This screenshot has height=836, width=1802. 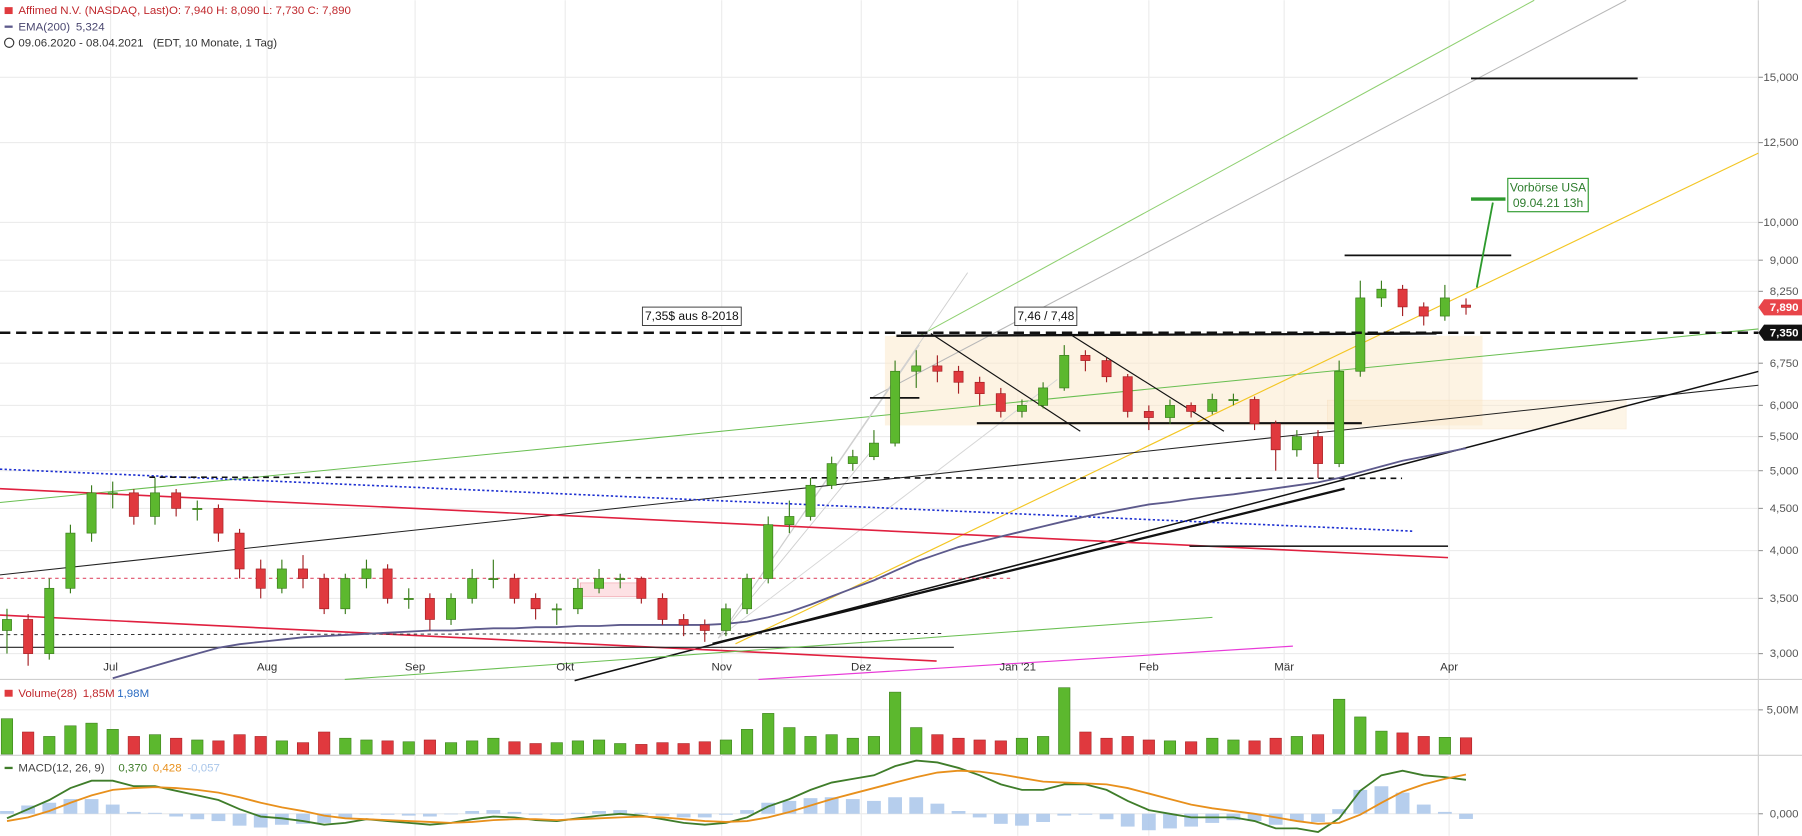 I want to click on period-note: (EDT, 10 Monate, 1 Tag), so click(x=215, y=43).